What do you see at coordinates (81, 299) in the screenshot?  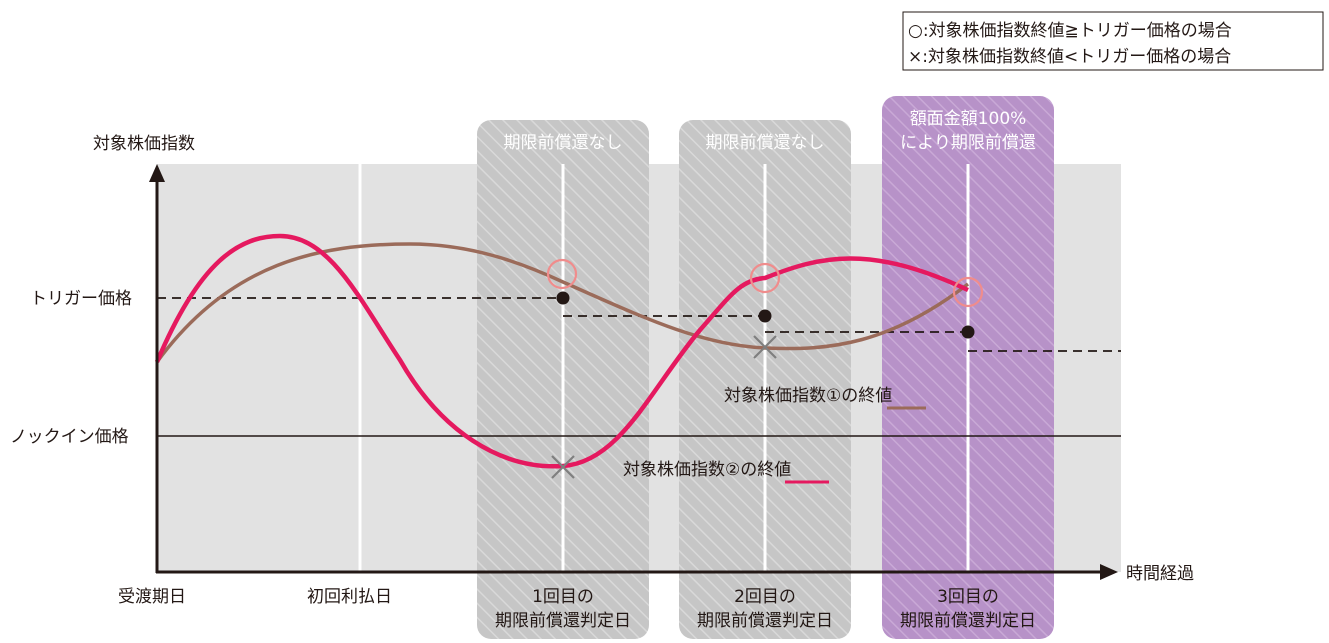 I see `trigger-level-label: トリガー価格` at bounding box center [81, 299].